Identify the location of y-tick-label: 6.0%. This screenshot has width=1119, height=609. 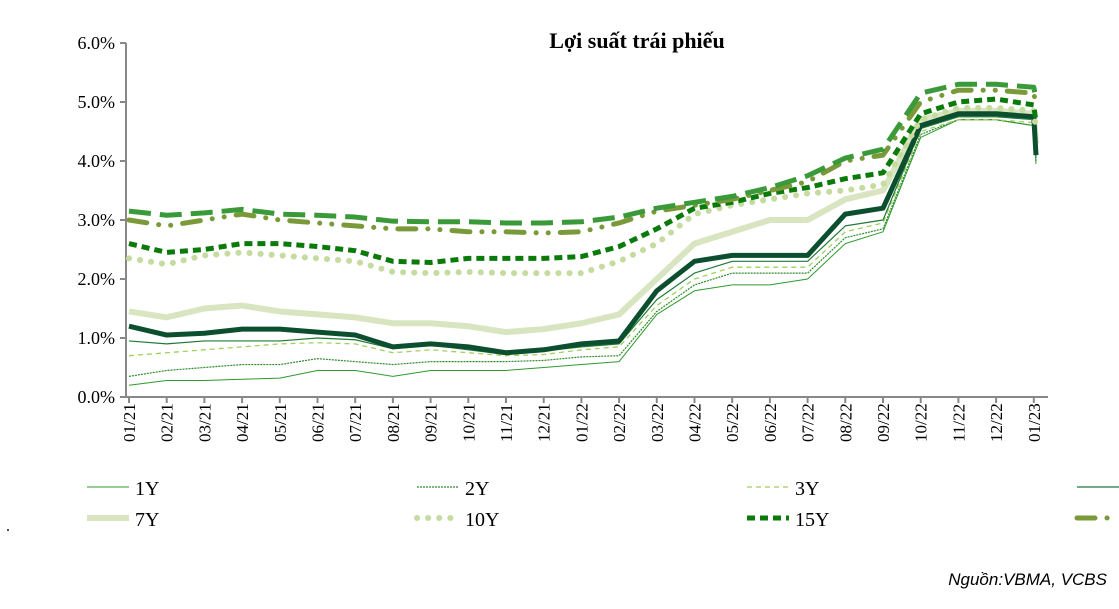
(97, 43).